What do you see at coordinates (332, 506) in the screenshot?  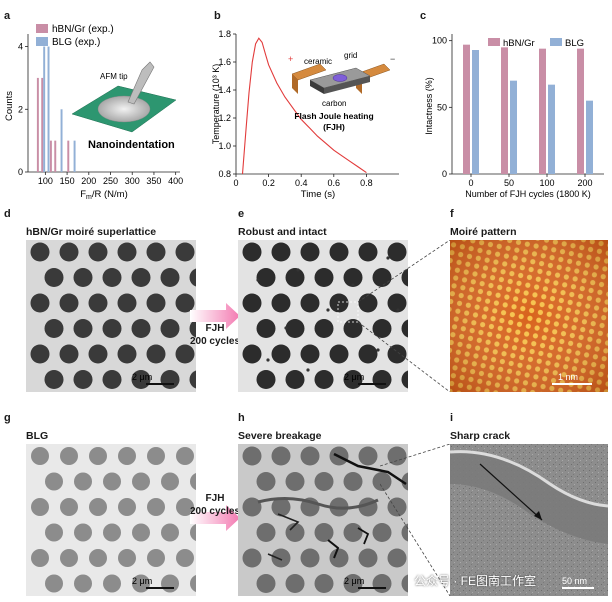 I see `h-cracks` at bounding box center [332, 506].